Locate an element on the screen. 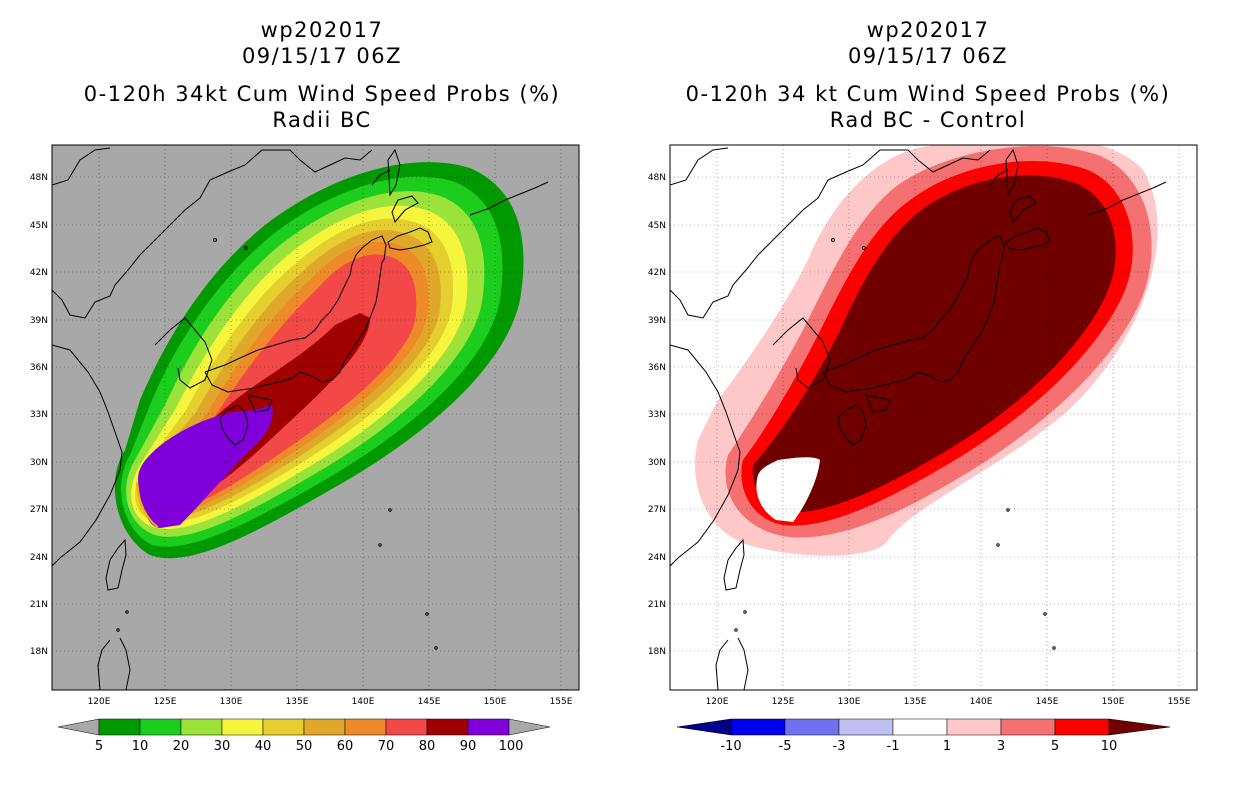 The height and width of the screenshot is (800, 1236). left-lon-tick: 130E is located at coordinates (231, 702).